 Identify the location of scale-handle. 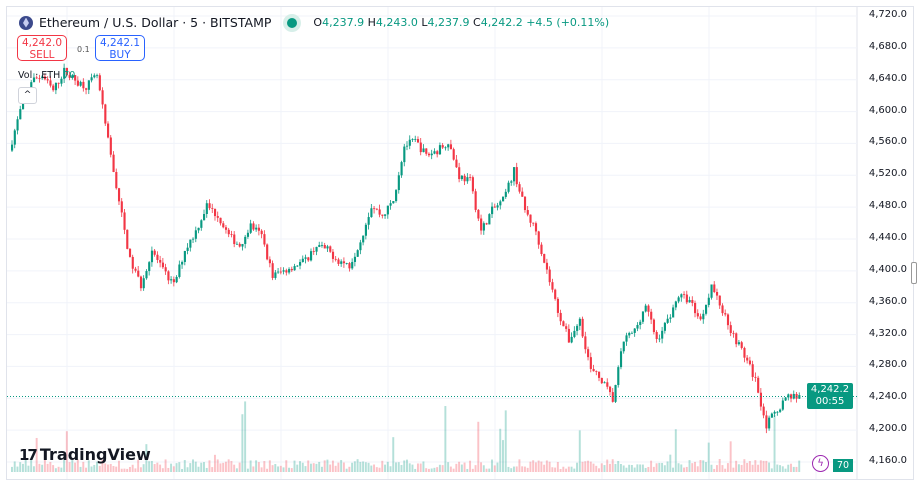
(914, 273).